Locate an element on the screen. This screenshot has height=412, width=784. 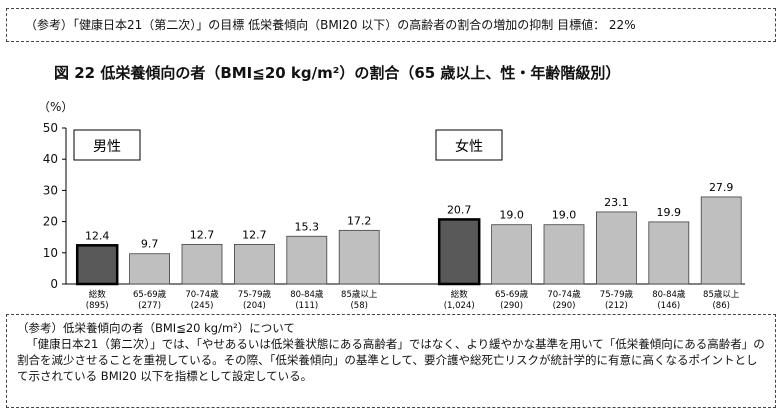
y-tick-label: 10 is located at coordinates (50, 253).